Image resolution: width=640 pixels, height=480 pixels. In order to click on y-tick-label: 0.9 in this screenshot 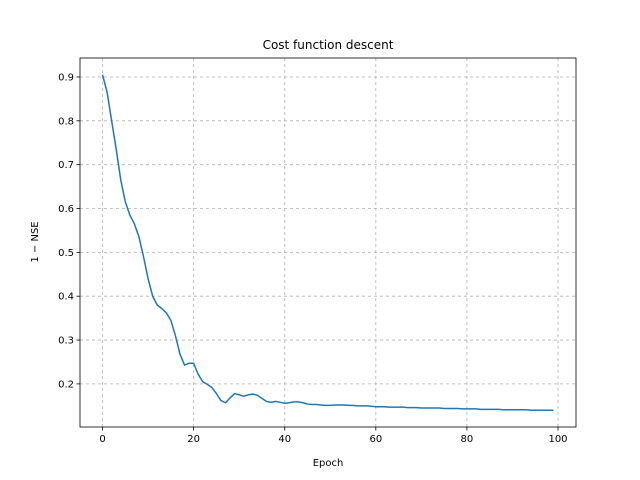, I will do `click(66, 77)`.